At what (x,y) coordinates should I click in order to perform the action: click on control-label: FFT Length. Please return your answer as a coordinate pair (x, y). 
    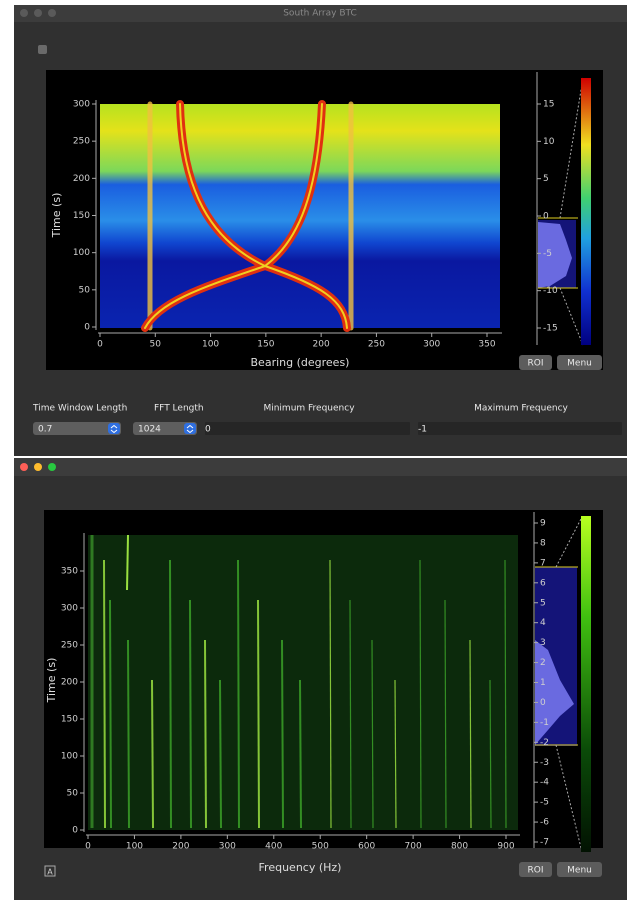
    Looking at the image, I should click on (179, 409).